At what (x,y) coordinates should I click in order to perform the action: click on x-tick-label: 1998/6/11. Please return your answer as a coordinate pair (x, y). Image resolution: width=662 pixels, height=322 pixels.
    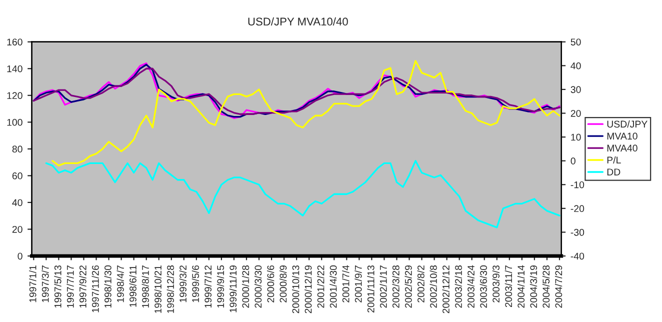
    Looking at the image, I should click on (132, 286).